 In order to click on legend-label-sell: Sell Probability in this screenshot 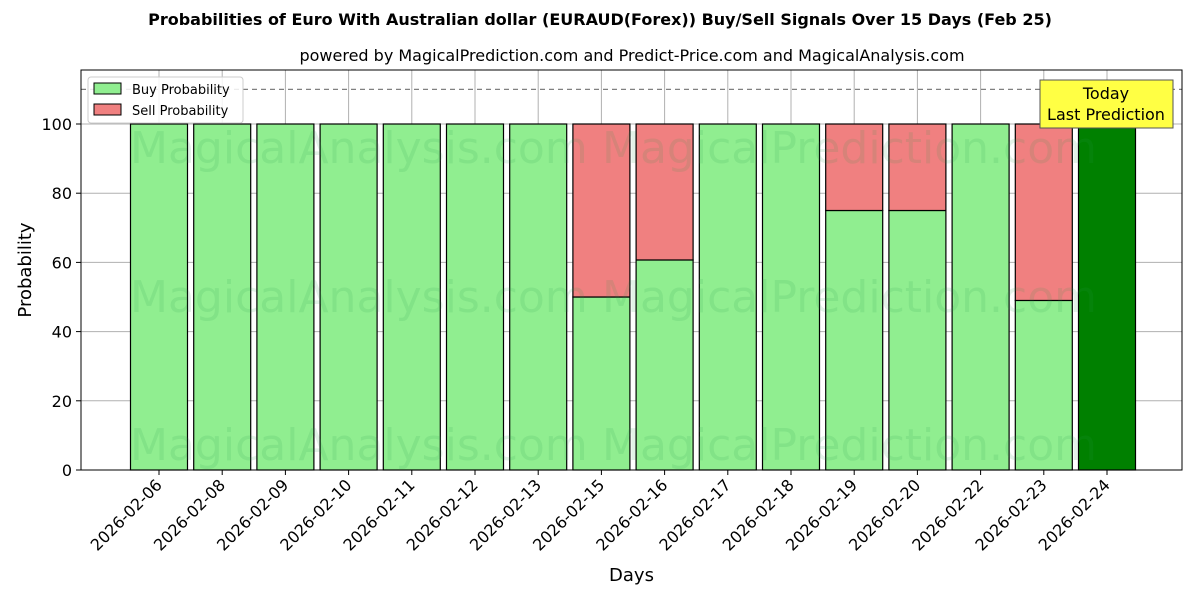, I will do `click(180, 111)`.